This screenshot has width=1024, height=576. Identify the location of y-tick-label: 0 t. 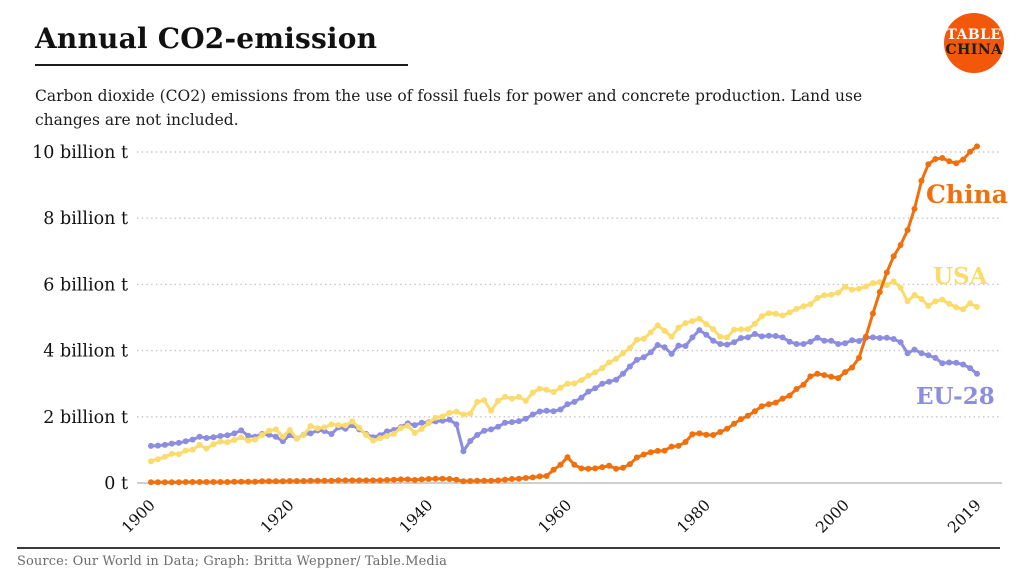
(116, 484).